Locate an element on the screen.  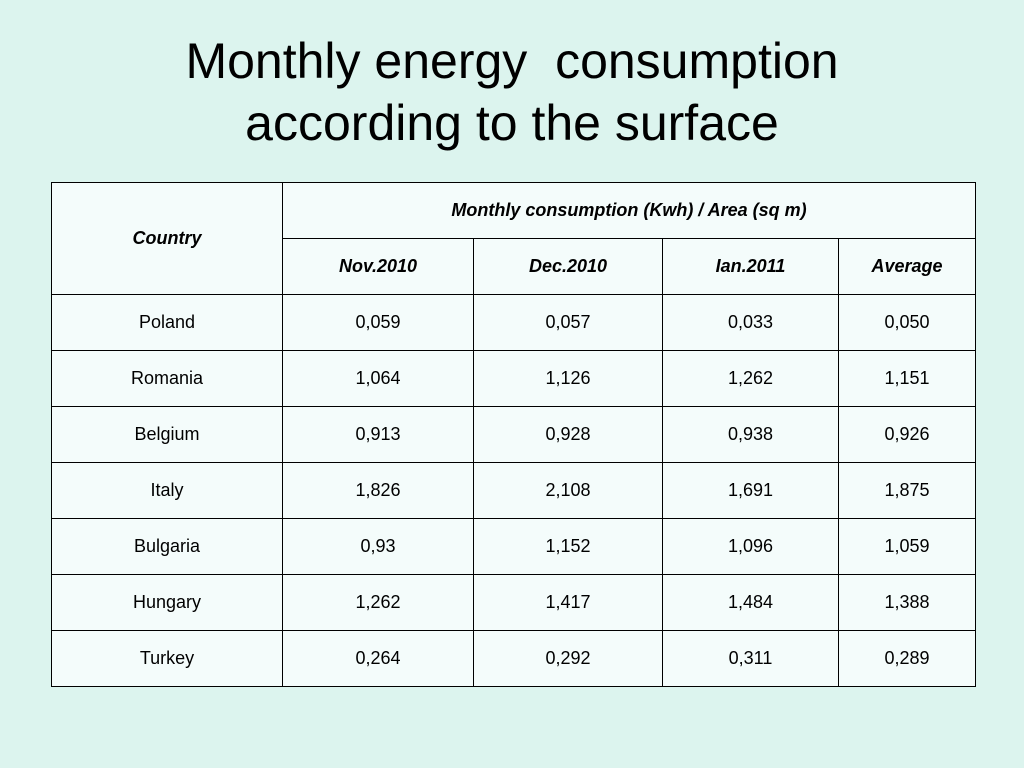
country-header: Country is located at coordinates (167, 238).